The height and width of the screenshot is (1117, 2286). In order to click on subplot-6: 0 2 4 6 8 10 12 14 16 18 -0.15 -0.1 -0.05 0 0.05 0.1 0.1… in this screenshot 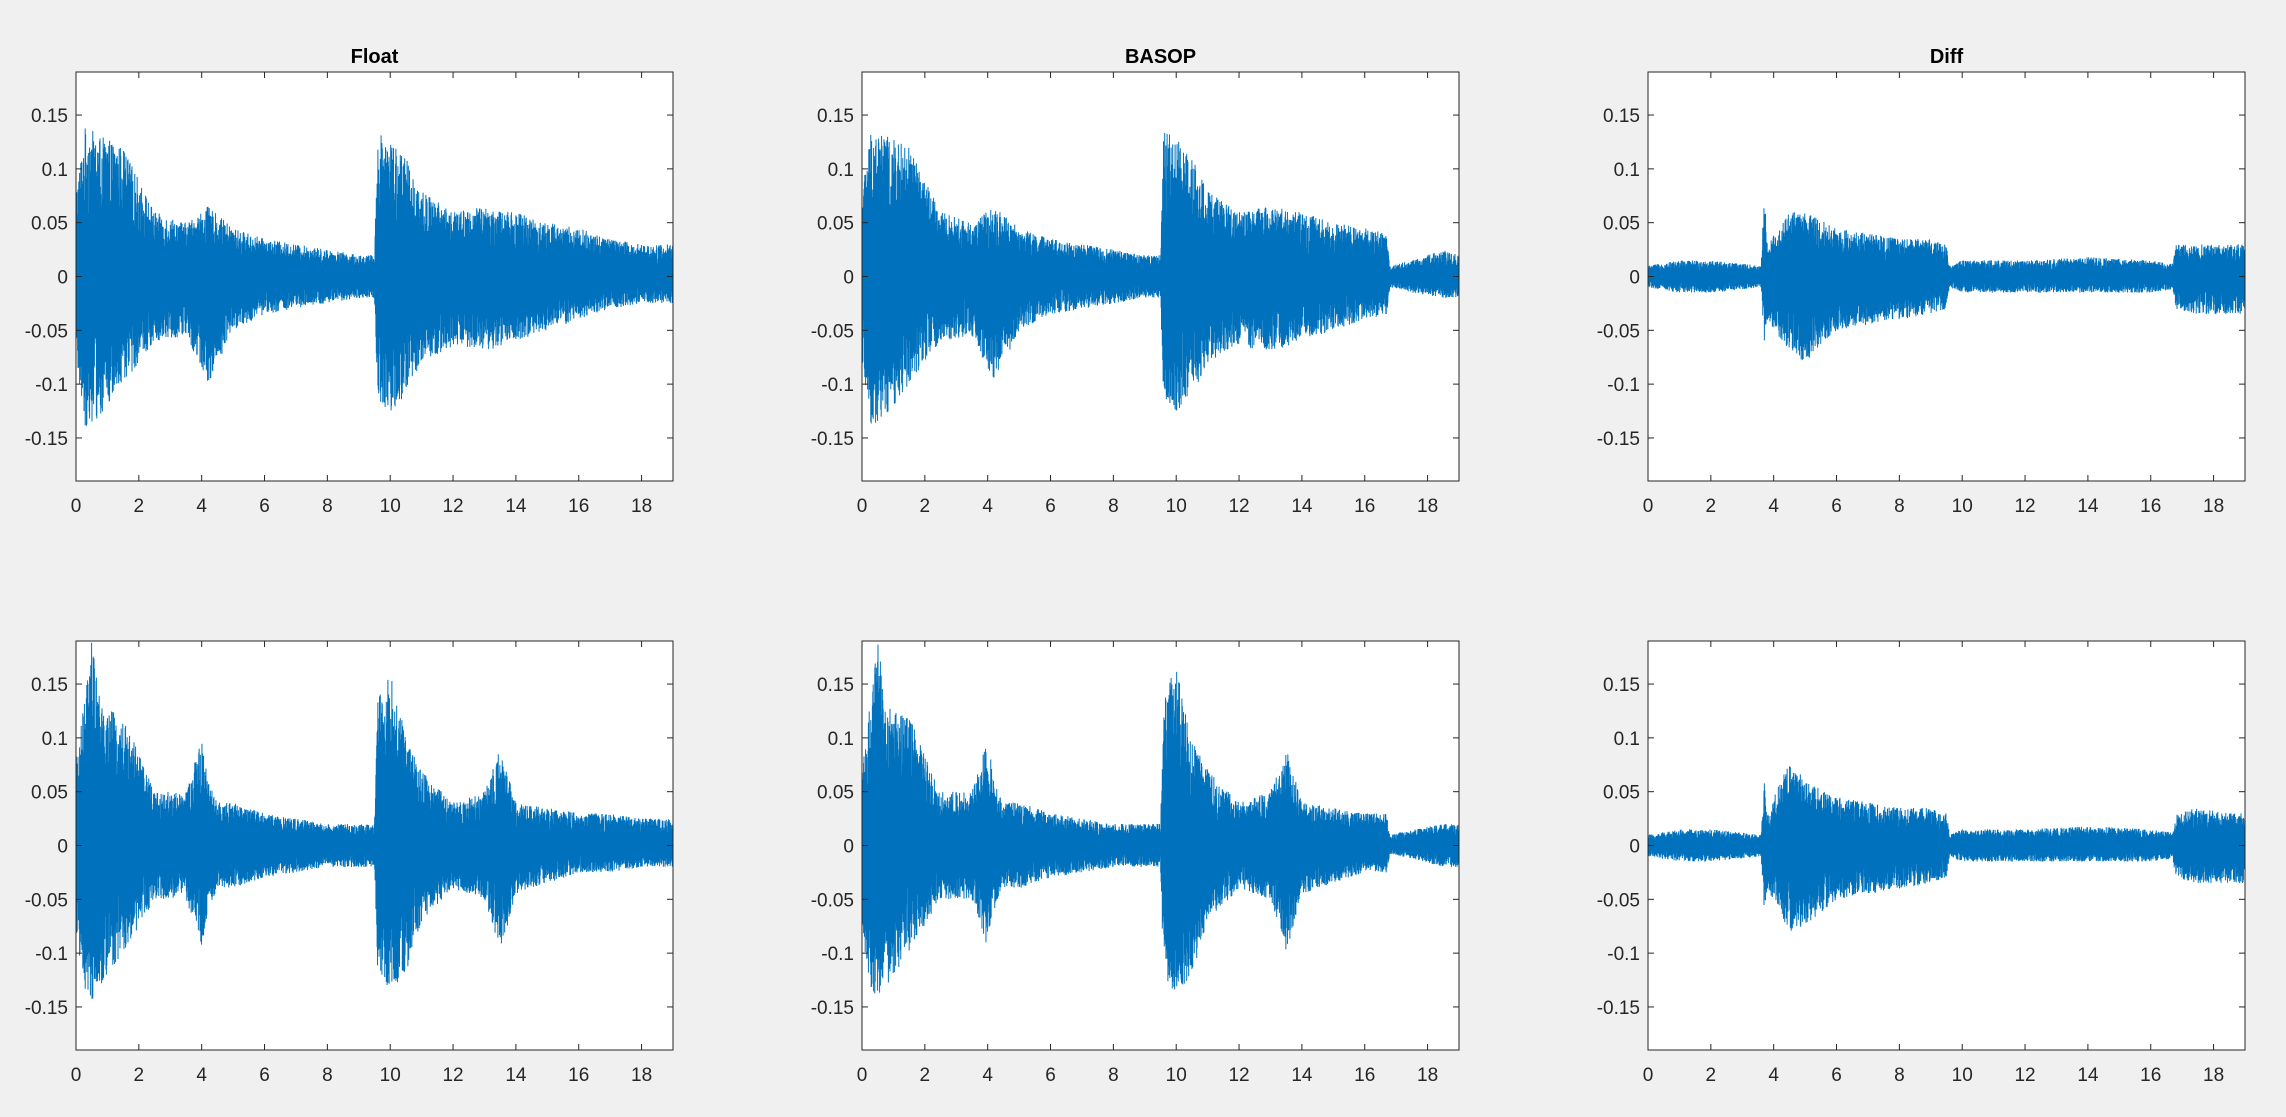, I will do `click(1921, 863)`.